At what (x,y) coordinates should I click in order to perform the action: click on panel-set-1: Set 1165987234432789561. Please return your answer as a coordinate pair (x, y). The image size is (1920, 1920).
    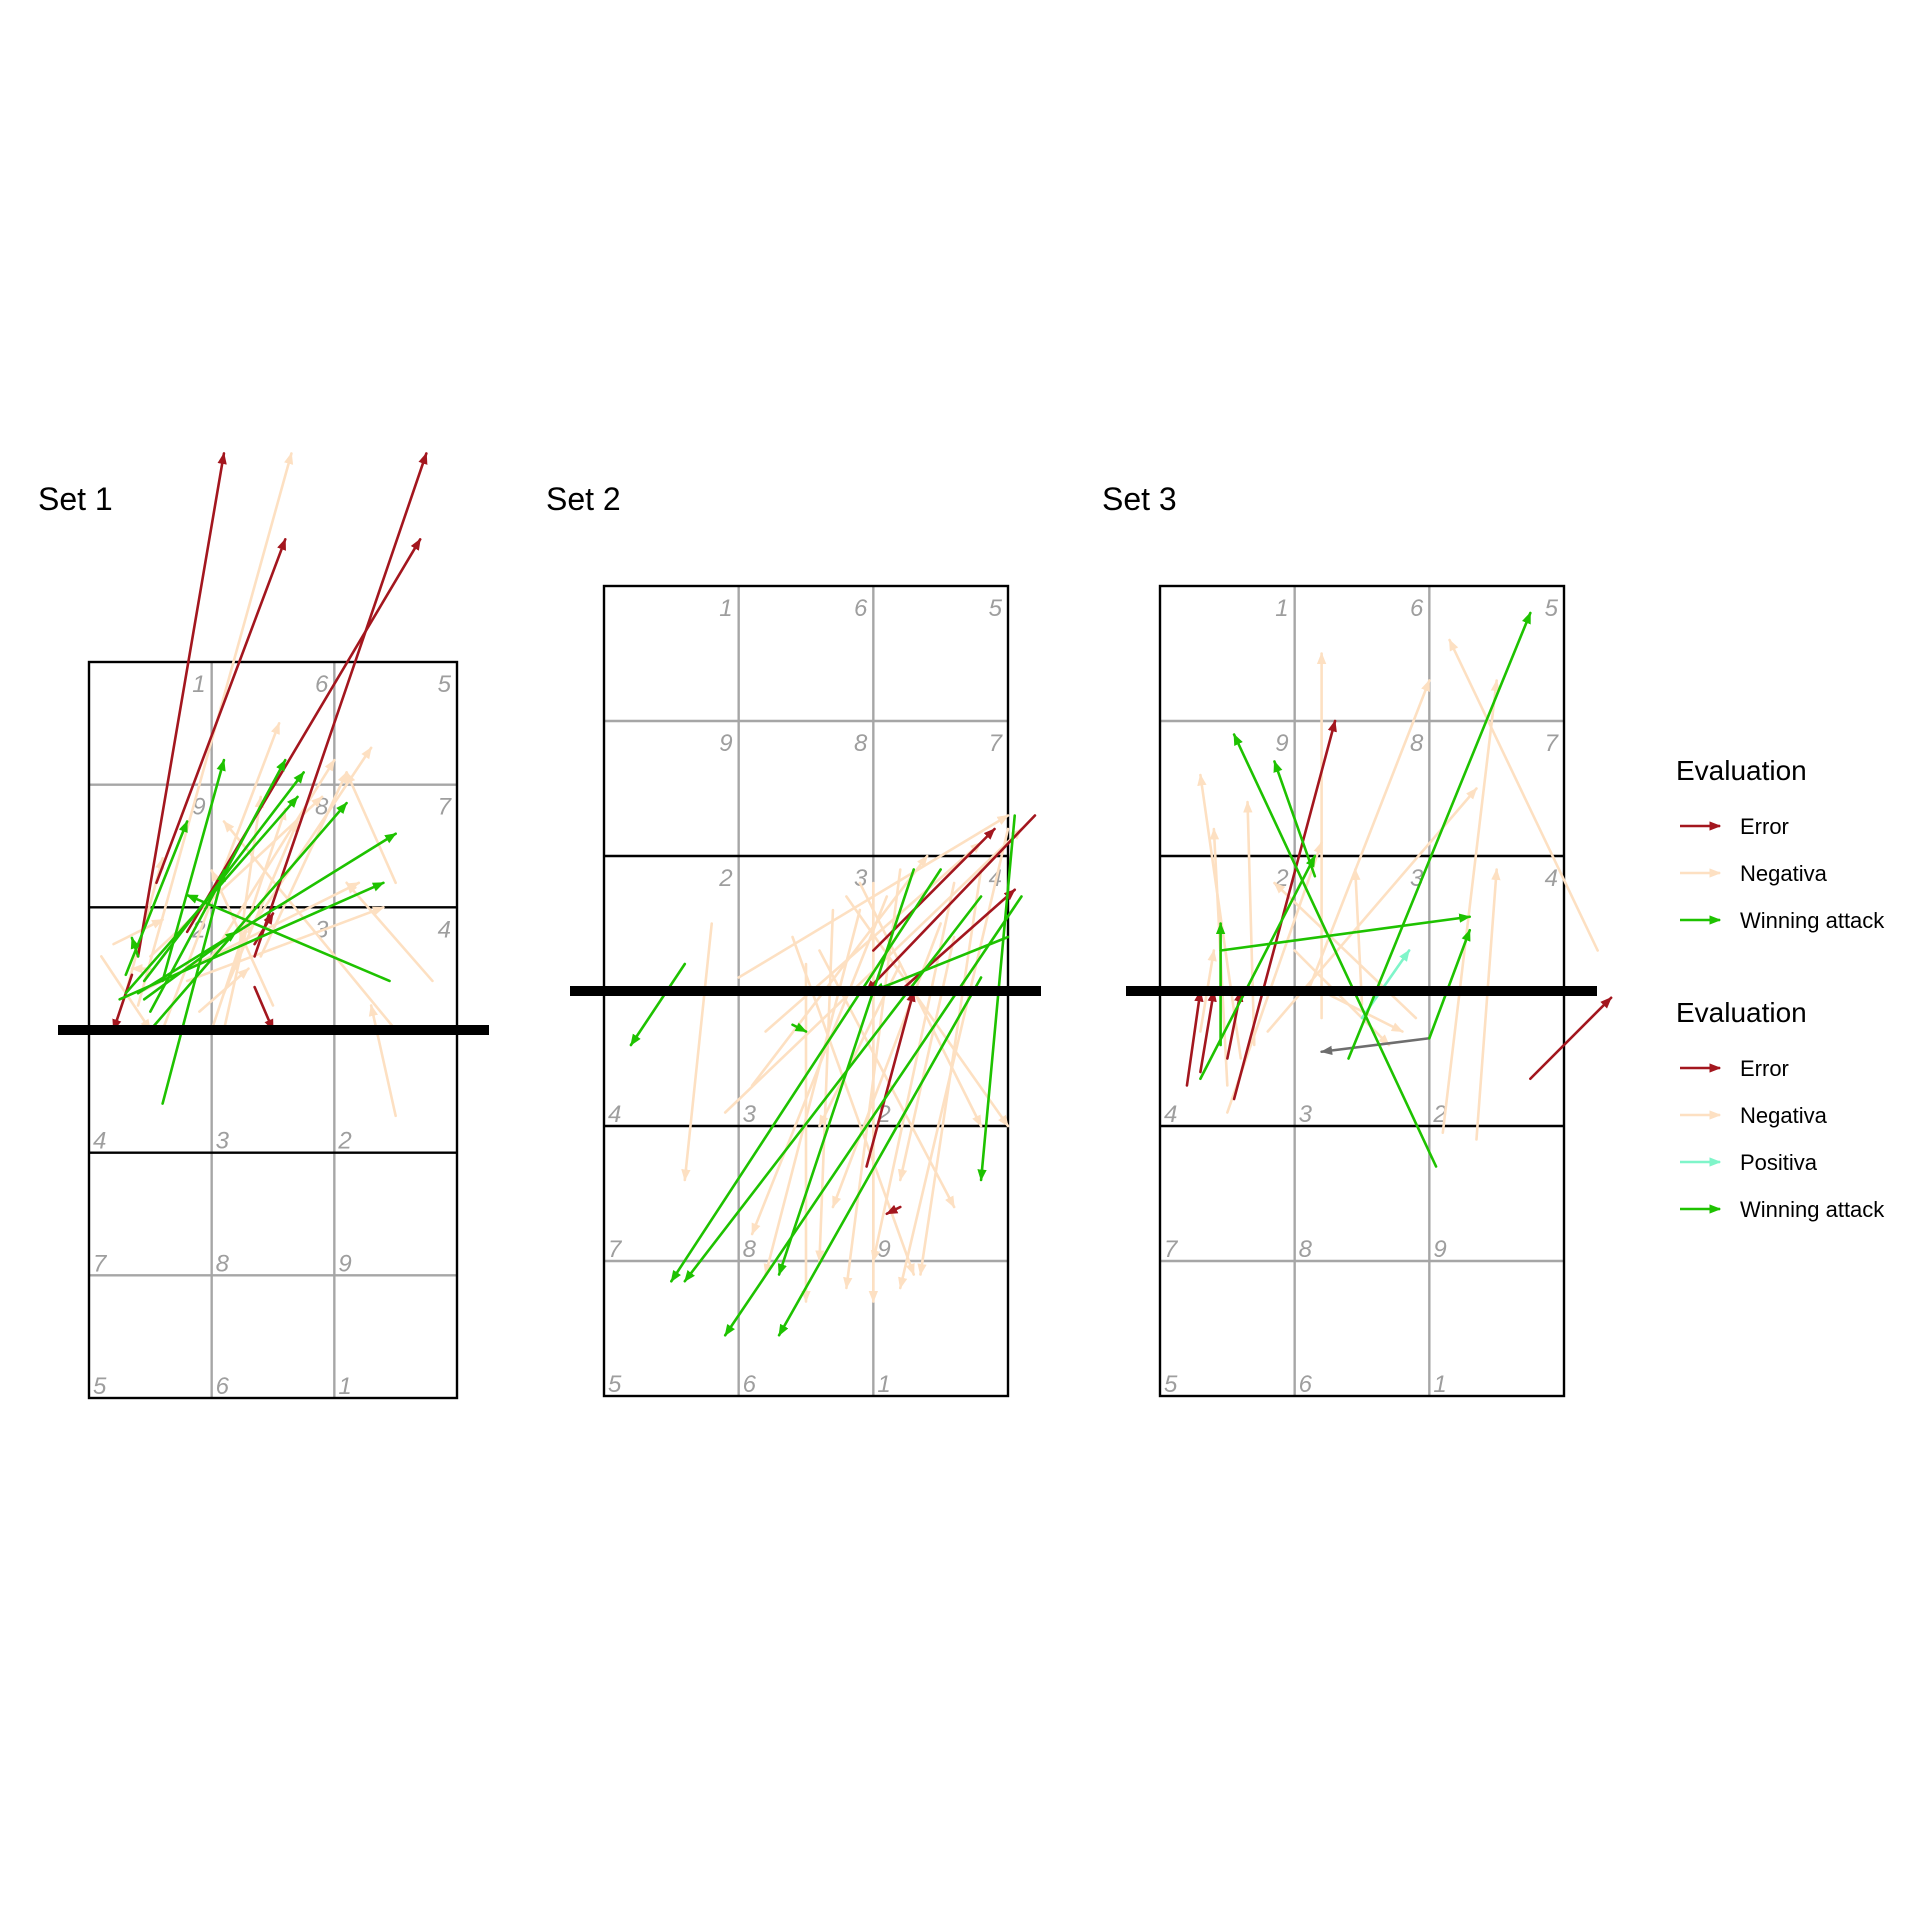
    Looking at the image, I should click on (263, 926).